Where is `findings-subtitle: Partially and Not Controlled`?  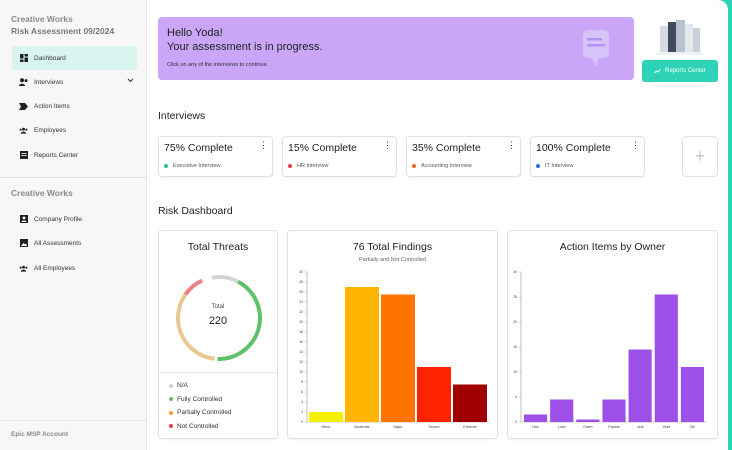
findings-subtitle: Partially and Not Controlled is located at coordinates (392, 260).